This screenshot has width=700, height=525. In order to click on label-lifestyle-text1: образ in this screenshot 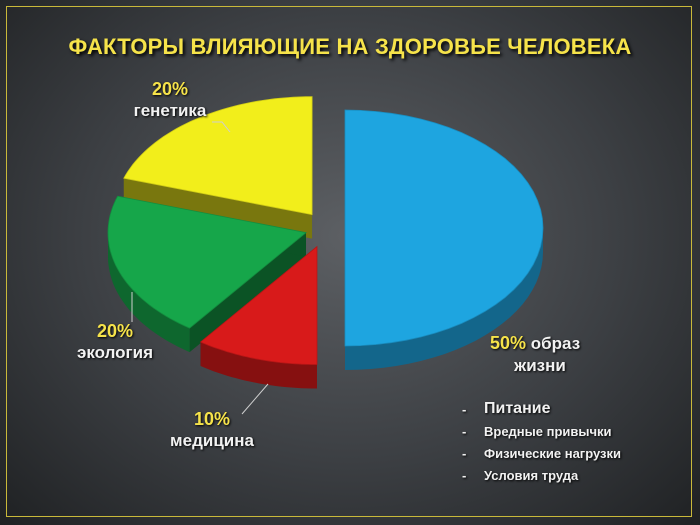, I will do `click(555, 343)`.